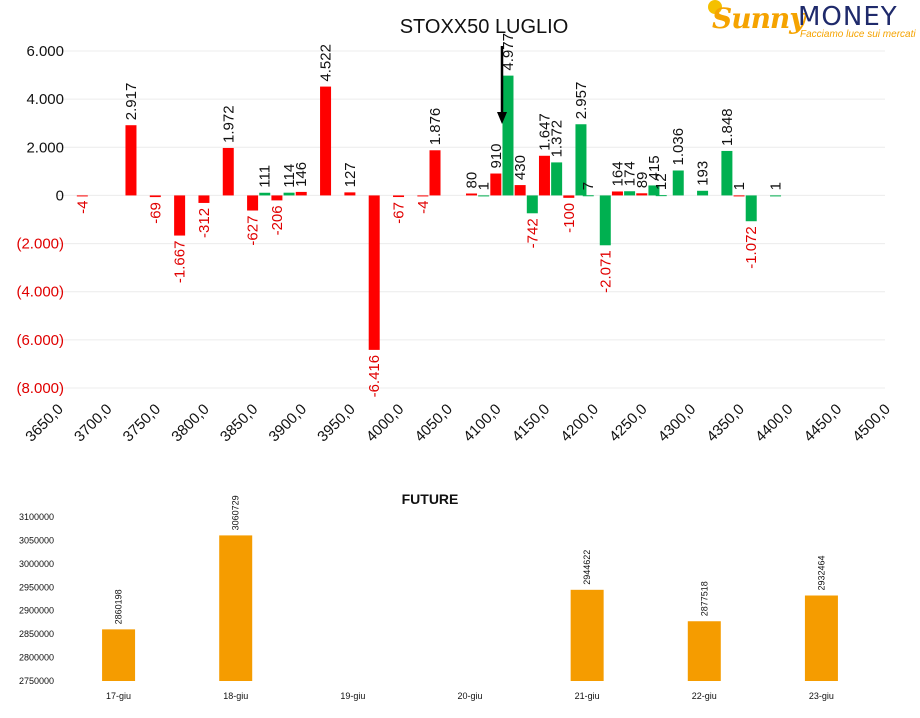 This screenshot has width=920, height=718. I want to click on data-label: 1.647, so click(544, 132).